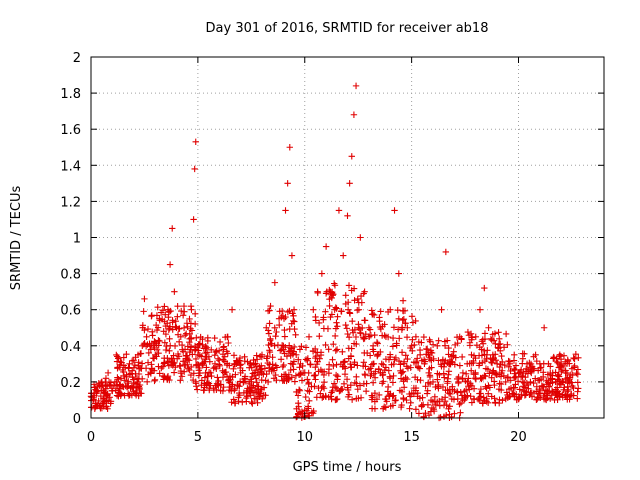 Image resolution: width=640 pixels, height=480 pixels. I want to click on y-tick-label: 1.2, so click(70, 202).